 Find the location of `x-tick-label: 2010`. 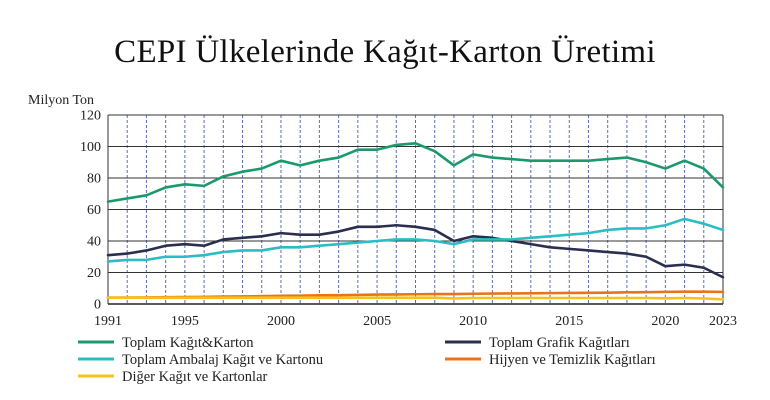

x-tick-label: 2010 is located at coordinates (473, 321).